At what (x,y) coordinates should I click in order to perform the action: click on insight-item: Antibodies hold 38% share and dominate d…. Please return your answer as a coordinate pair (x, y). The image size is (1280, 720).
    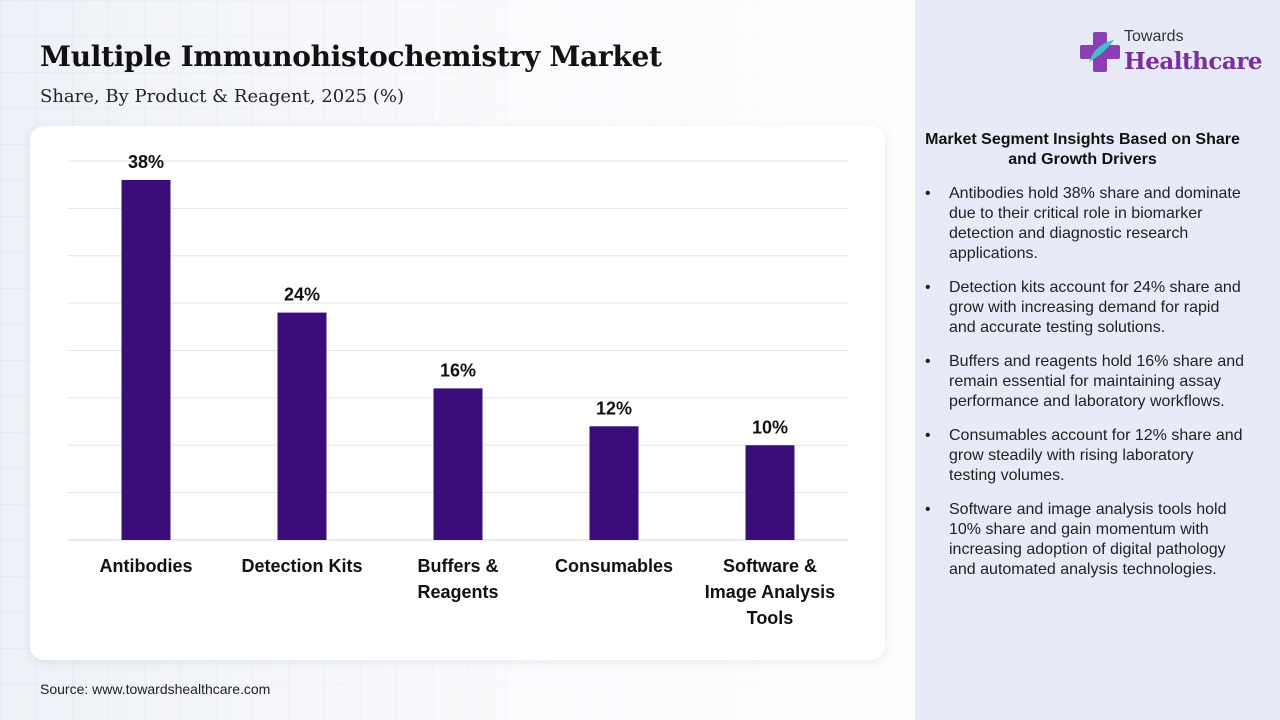
    Looking at the image, I should click on (1085, 224).